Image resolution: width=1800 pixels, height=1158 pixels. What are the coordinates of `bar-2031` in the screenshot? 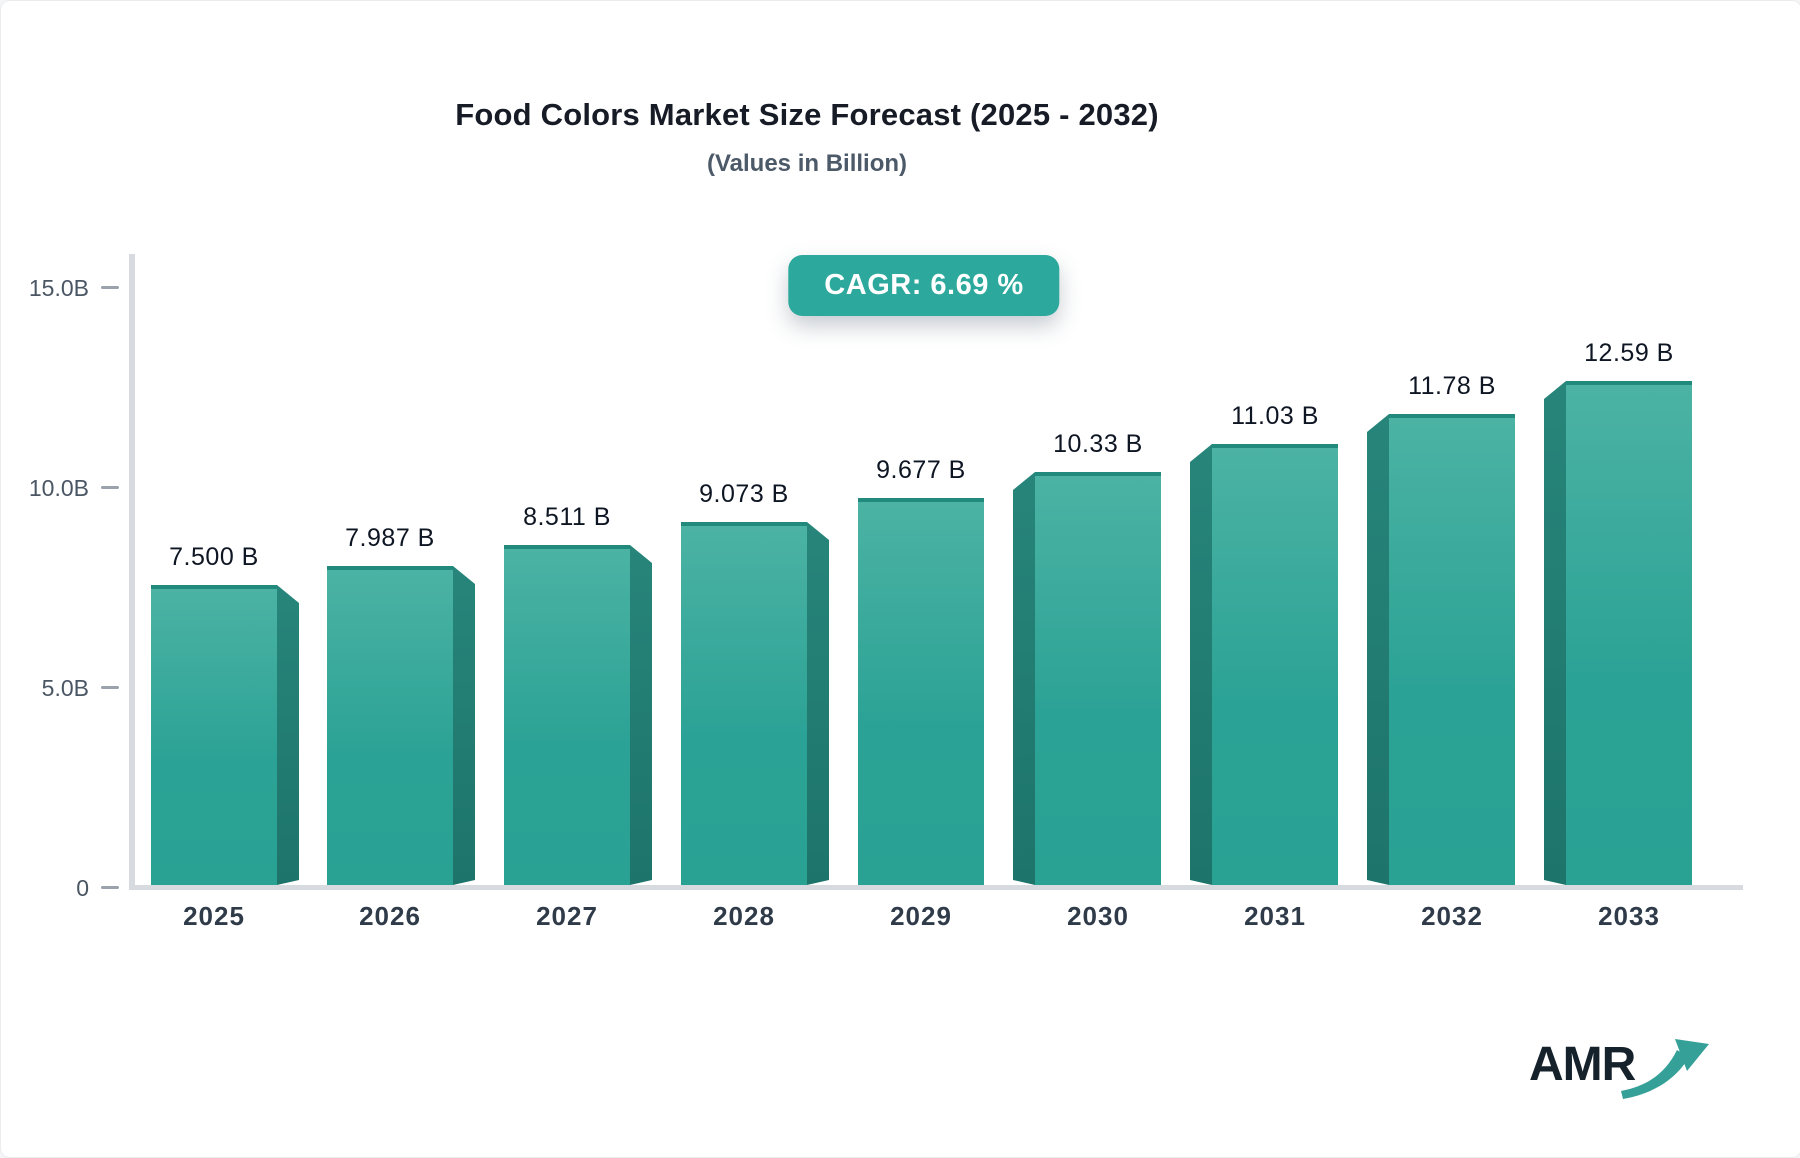 It's located at (1275, 664).